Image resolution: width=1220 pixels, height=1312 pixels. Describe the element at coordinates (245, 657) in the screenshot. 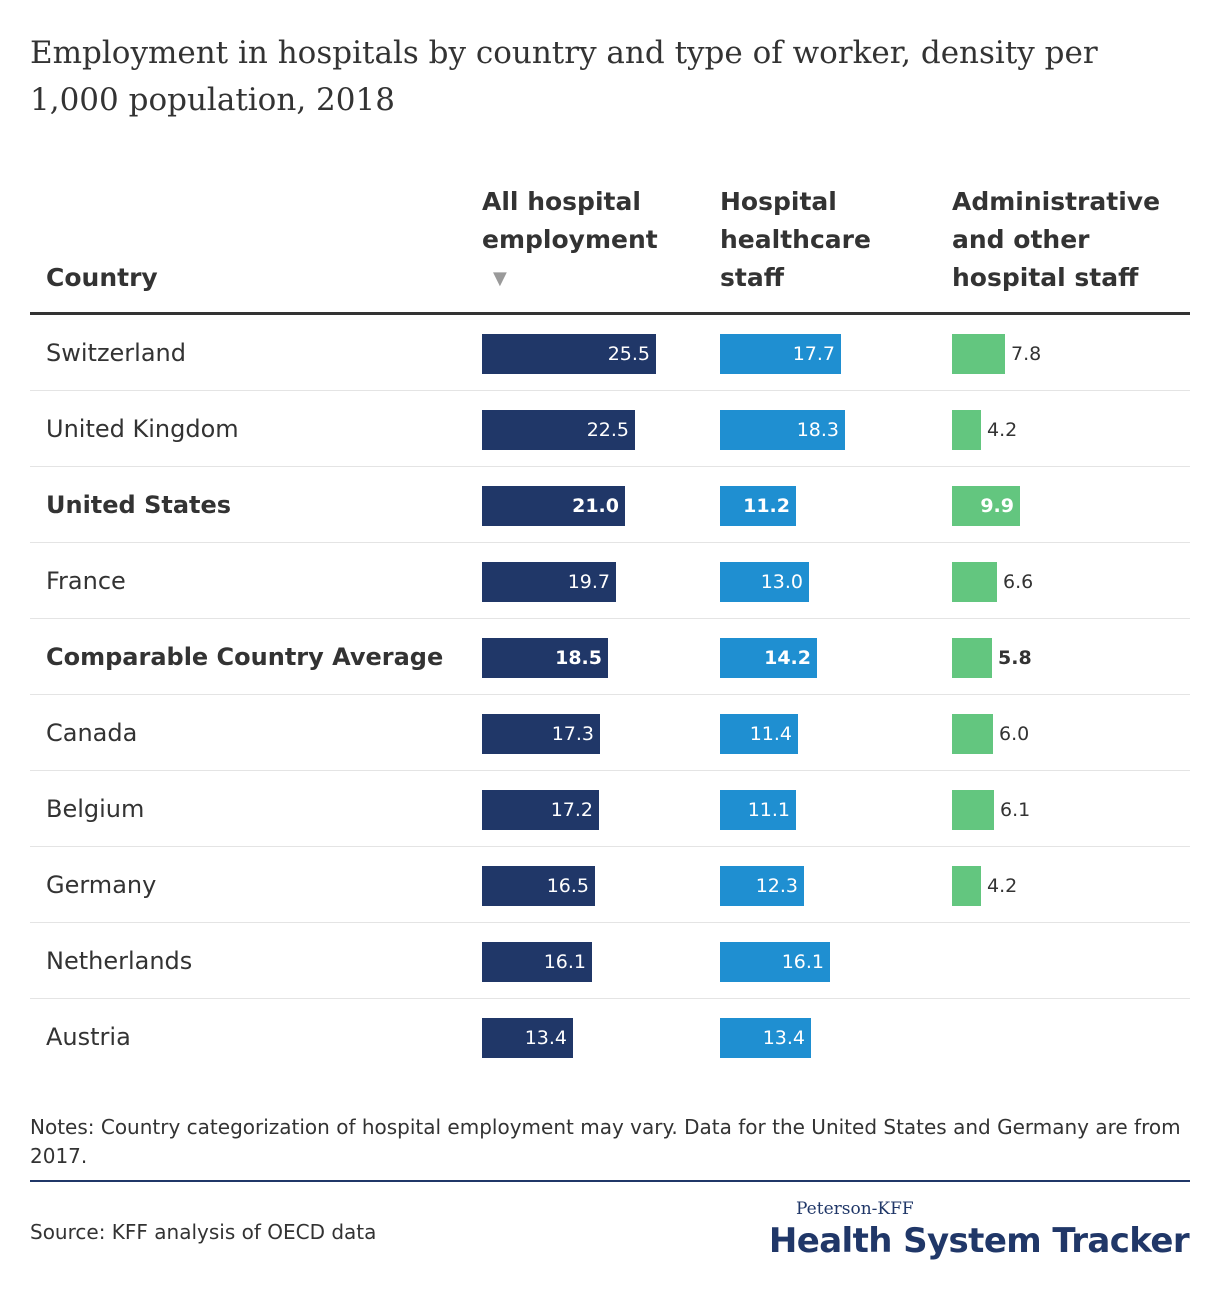

I see `country-label: Comparable Country Average` at that location.